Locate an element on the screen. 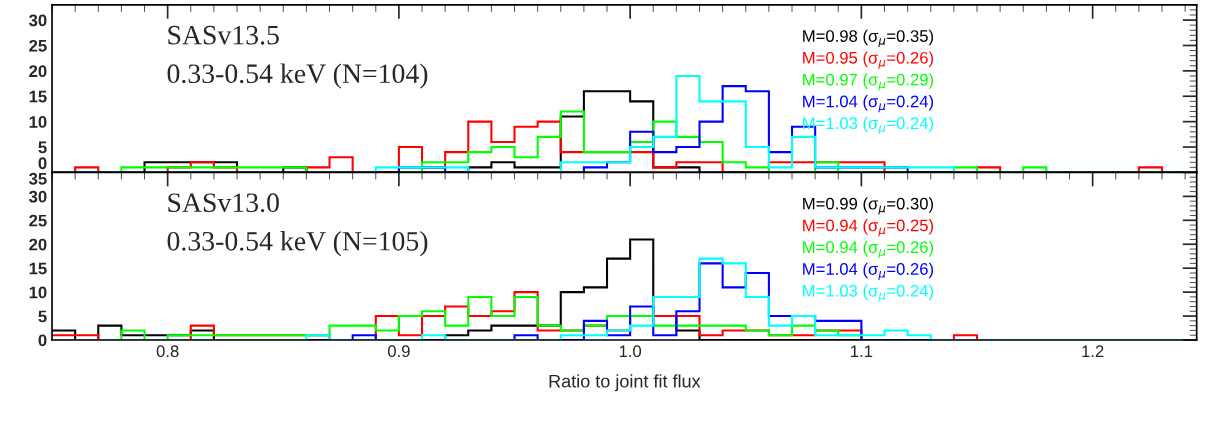 The image size is (1210, 441). text: 0.33-0.54 keV (N=104) is located at coordinates (297, 76).